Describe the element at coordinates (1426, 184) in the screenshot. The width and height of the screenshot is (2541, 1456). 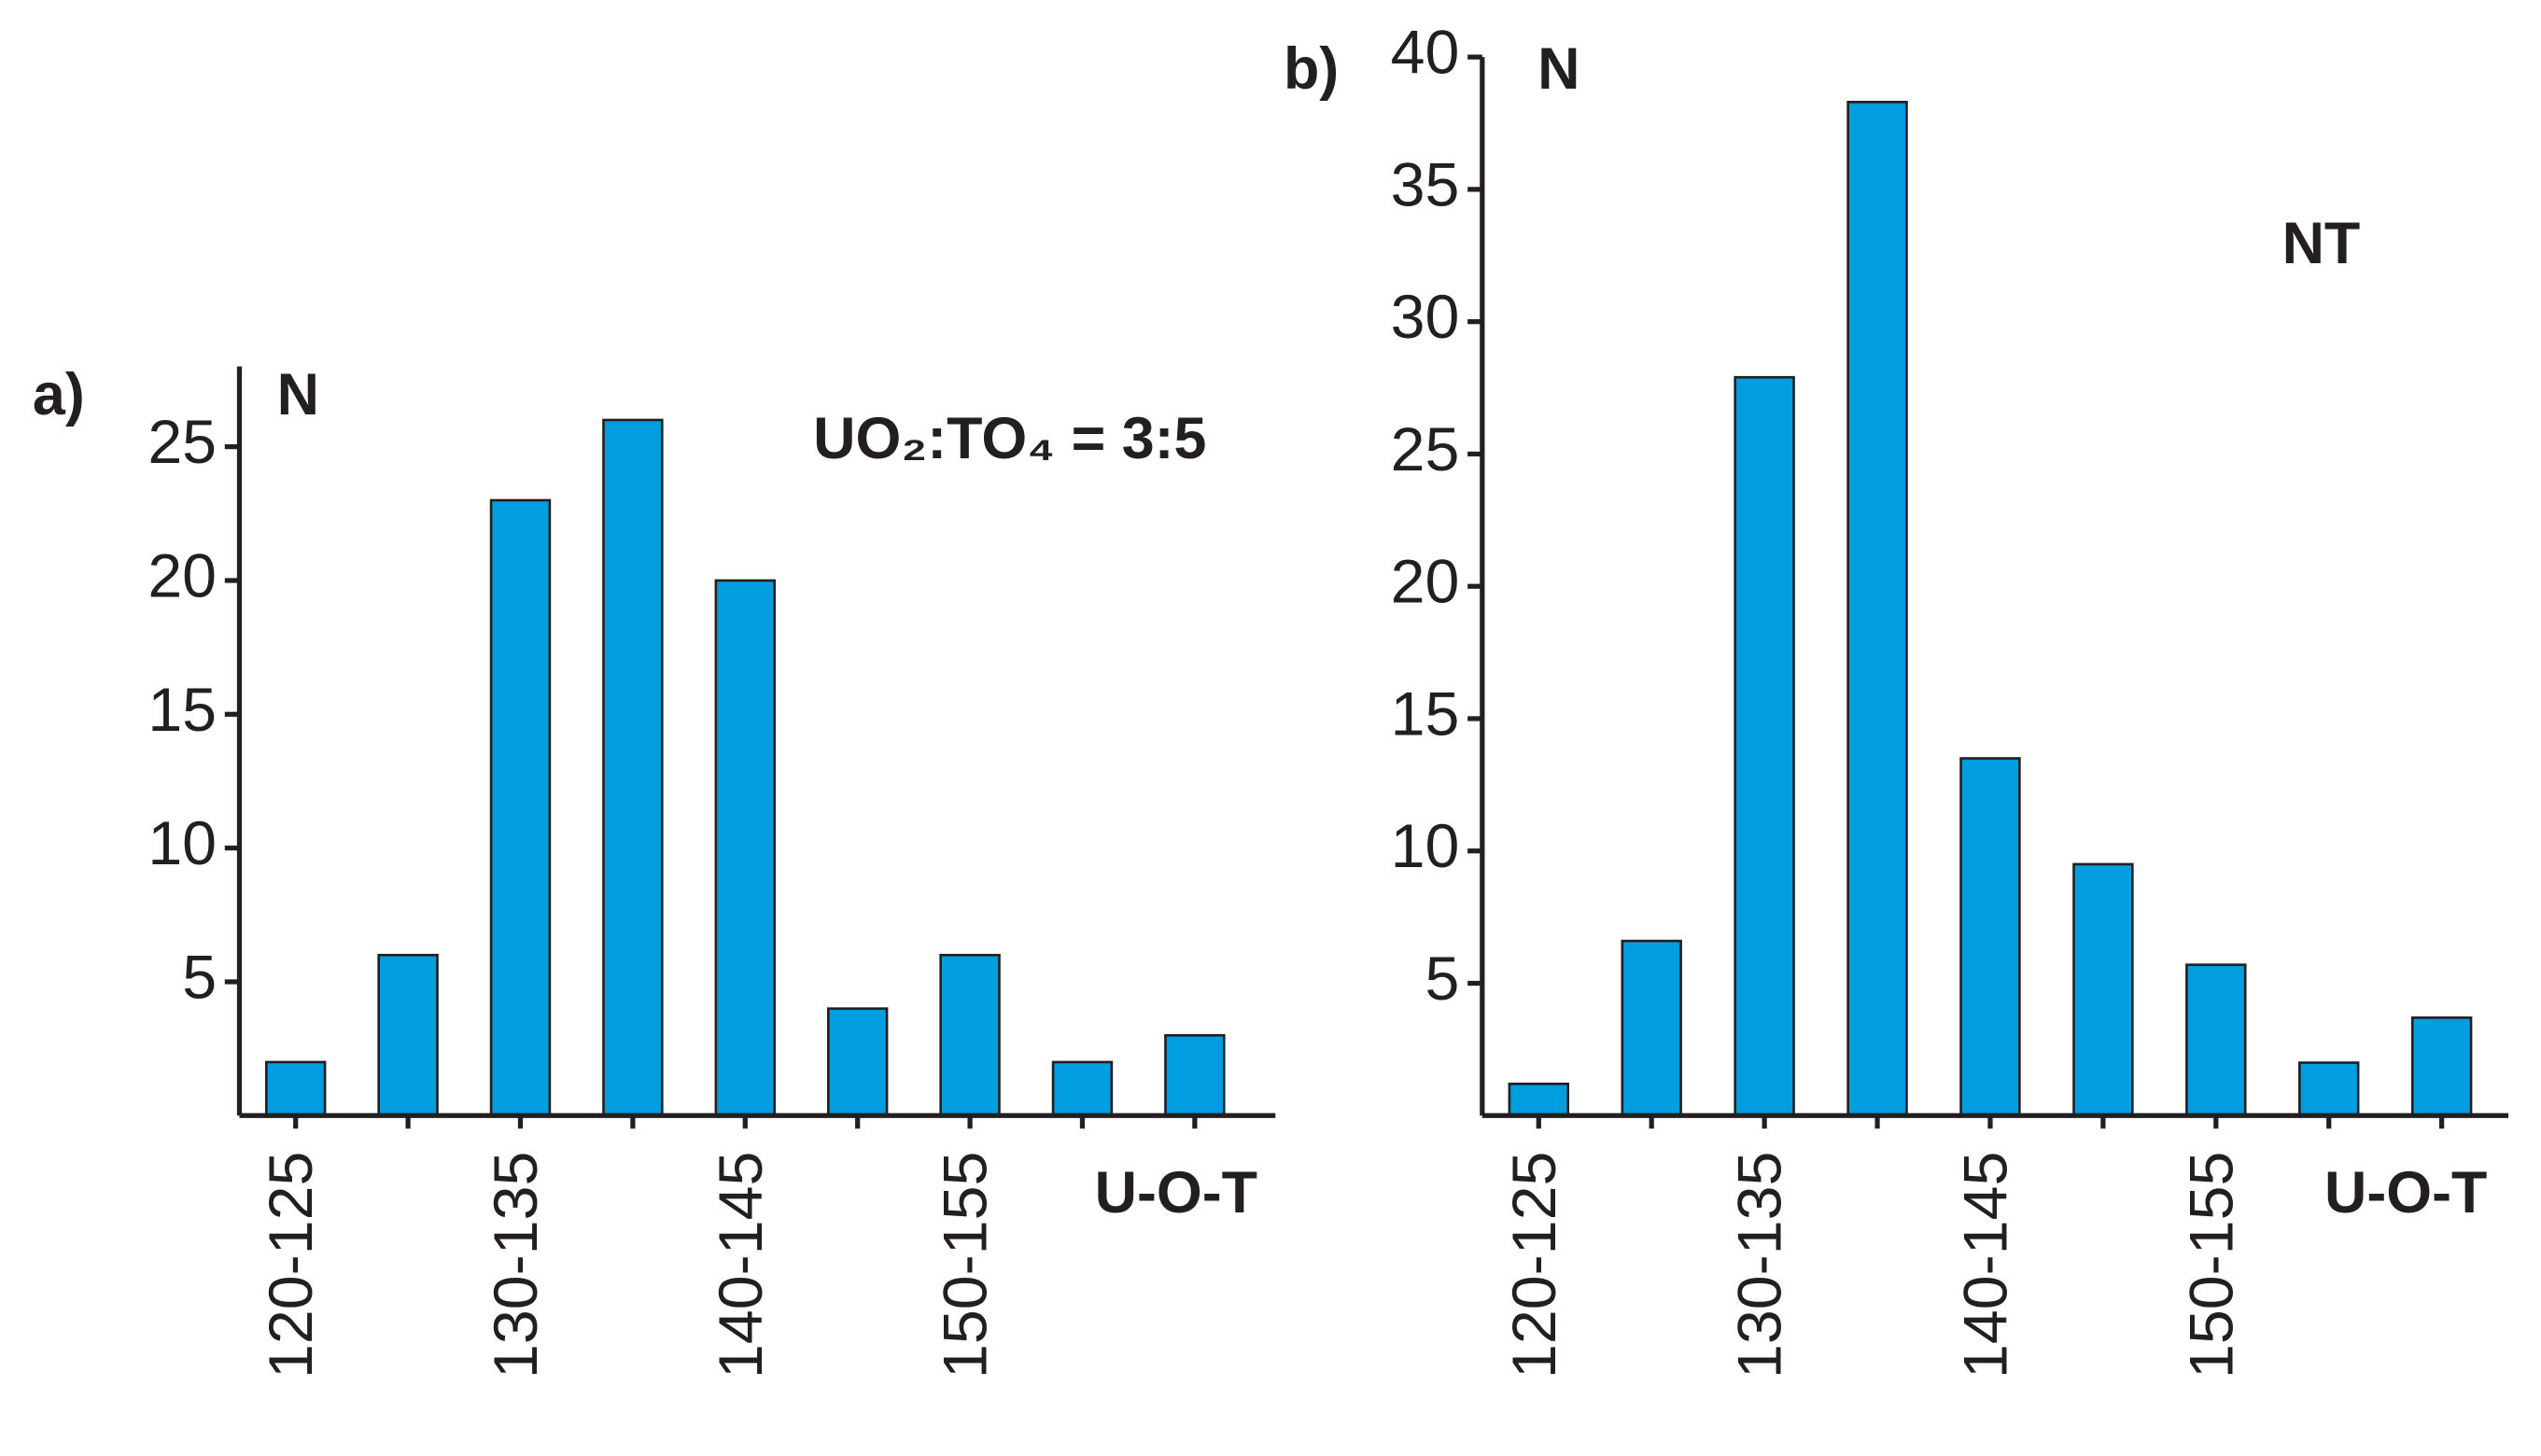
I see `y-tick-label: 35` at that location.